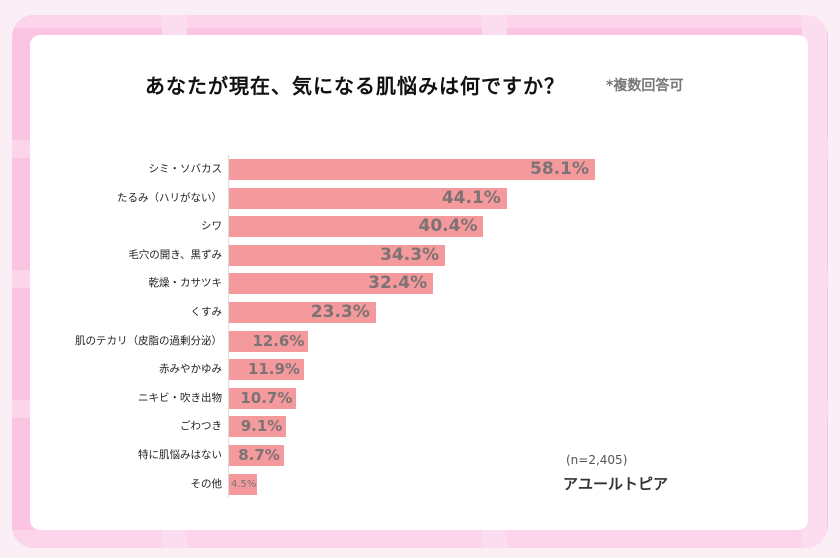 This screenshot has height=558, width=840. I want to click on data-label: 10.7%, so click(266, 397).